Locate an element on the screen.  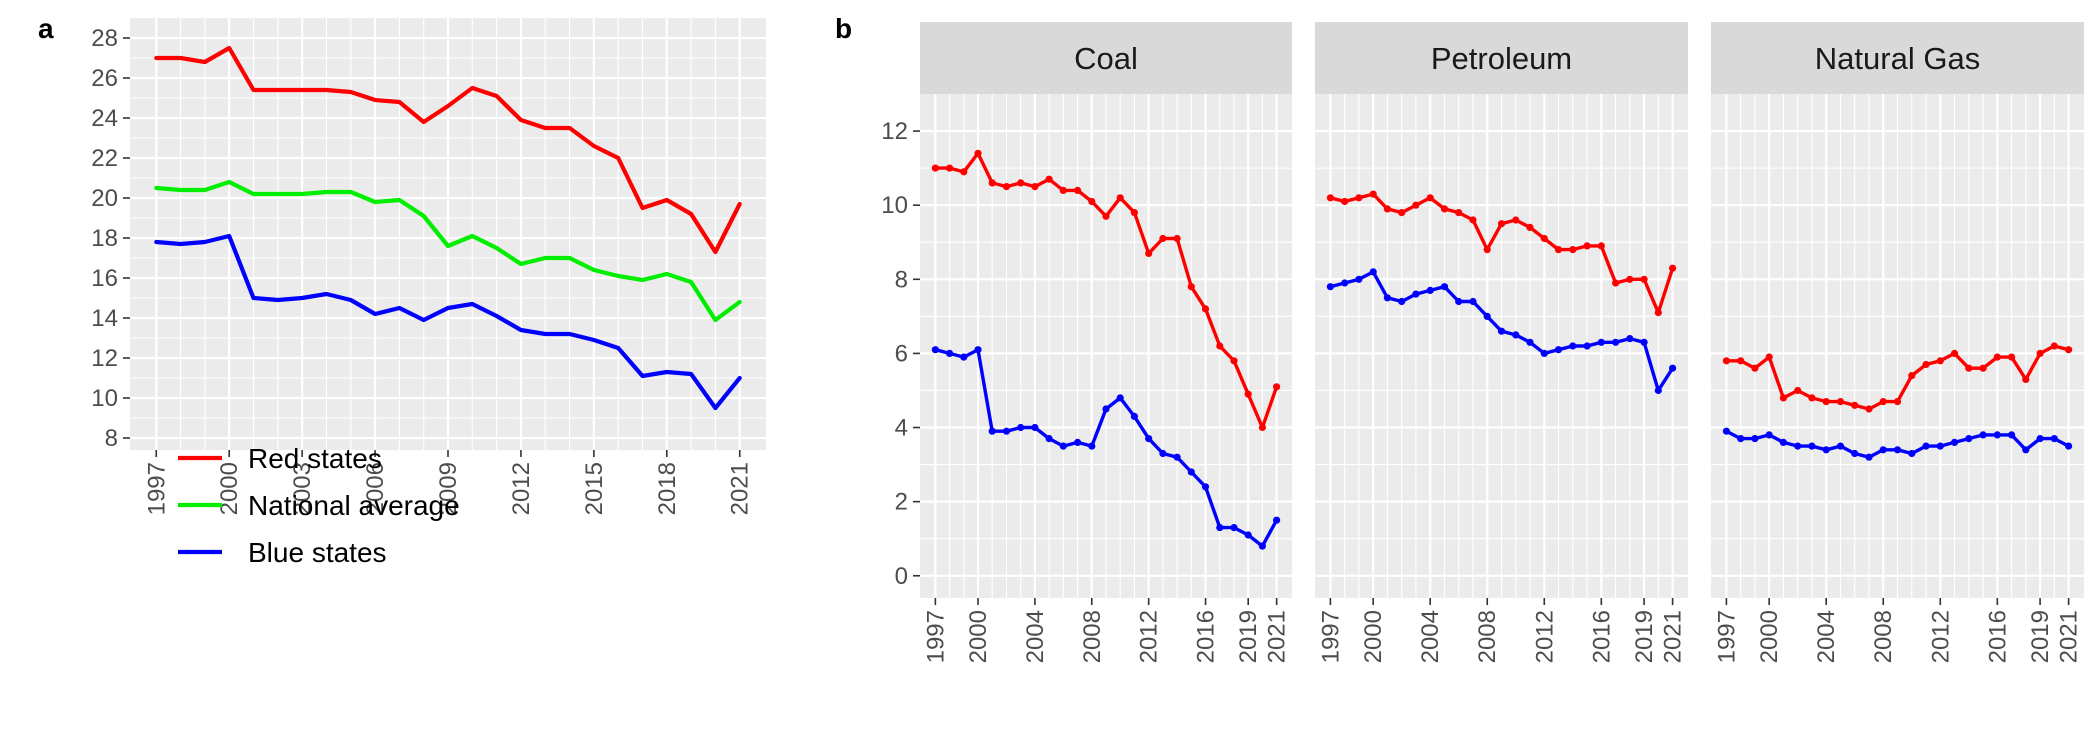
y-tick-label: 0 is located at coordinates (901, 576).